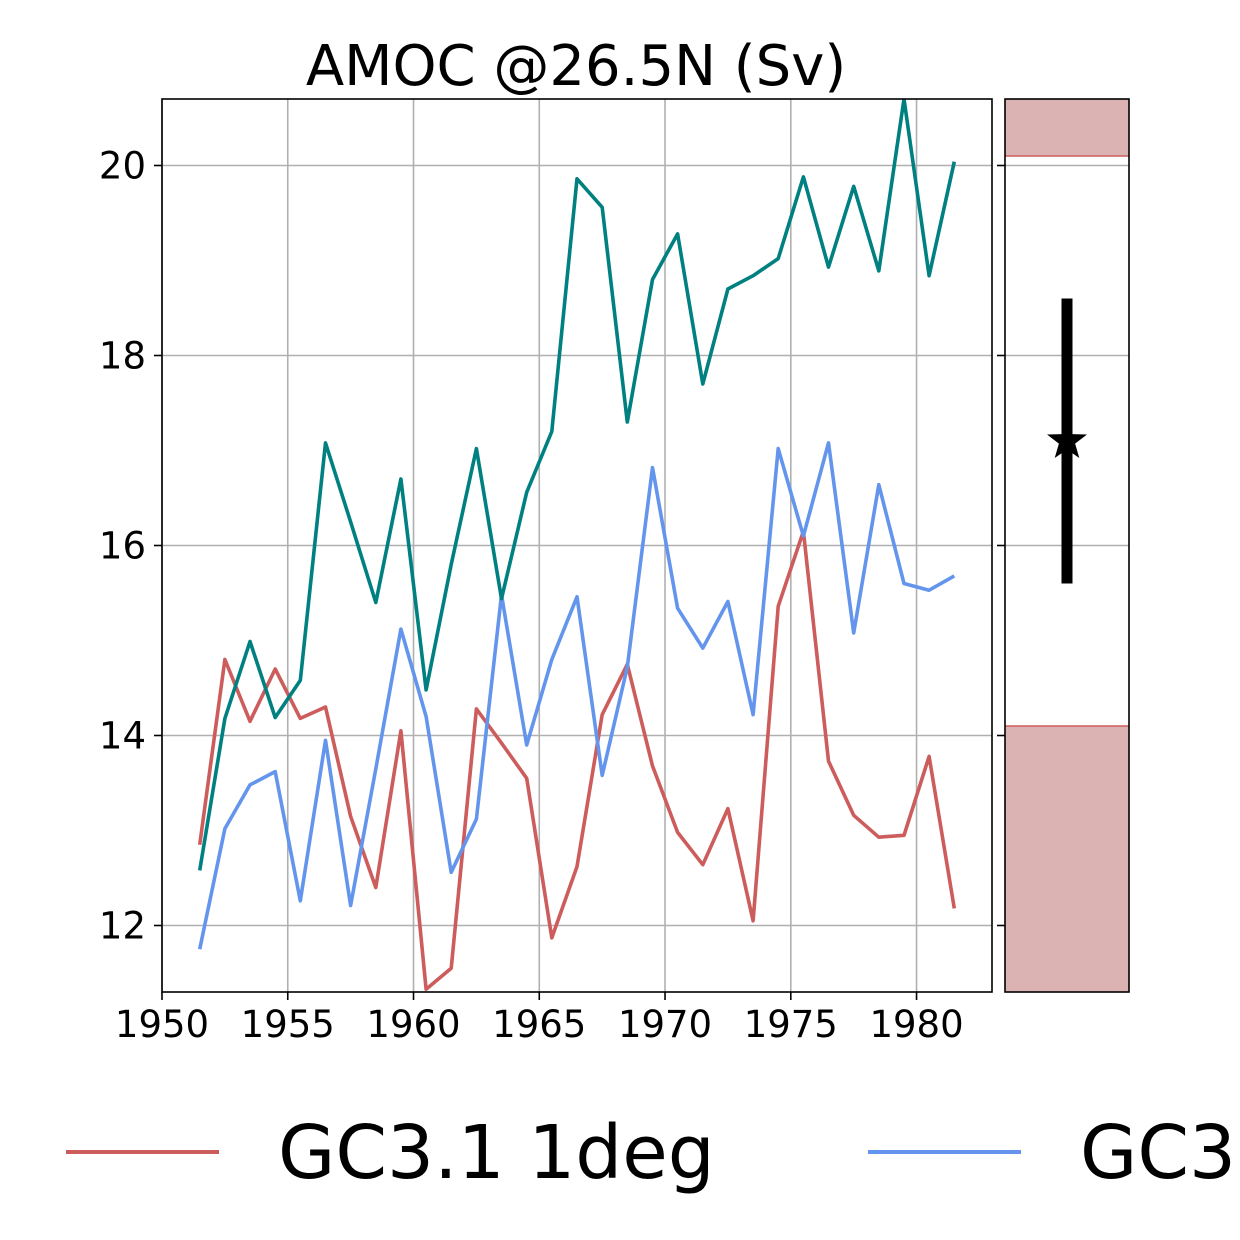  Describe the element at coordinates (496, 1153) in the screenshot. I see `legend-label-gc31-1deg: GC3.1 1deg` at that location.